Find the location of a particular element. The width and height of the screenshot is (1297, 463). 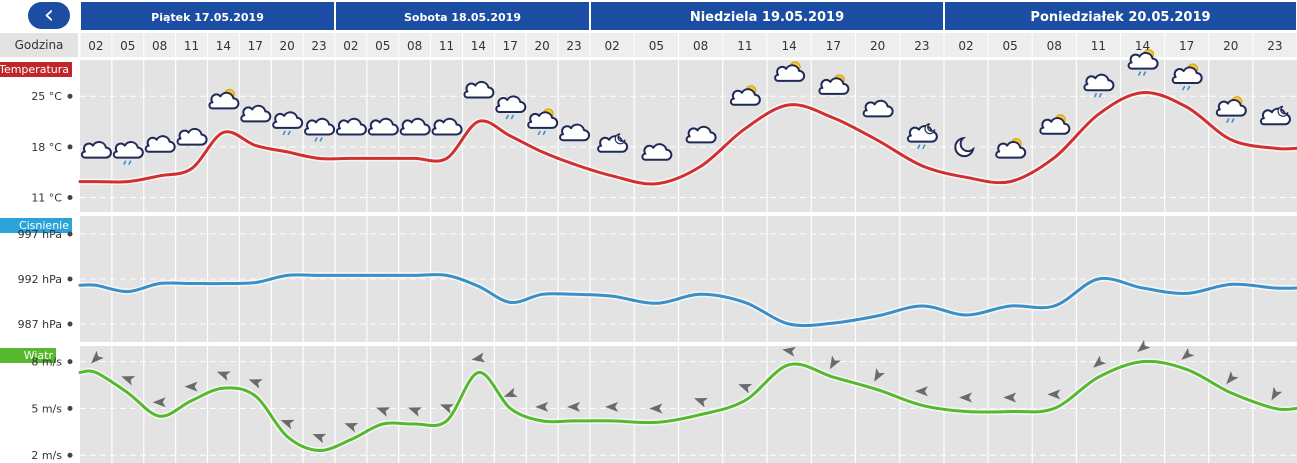

hour-header-label: Godzina is located at coordinates (39, 45).